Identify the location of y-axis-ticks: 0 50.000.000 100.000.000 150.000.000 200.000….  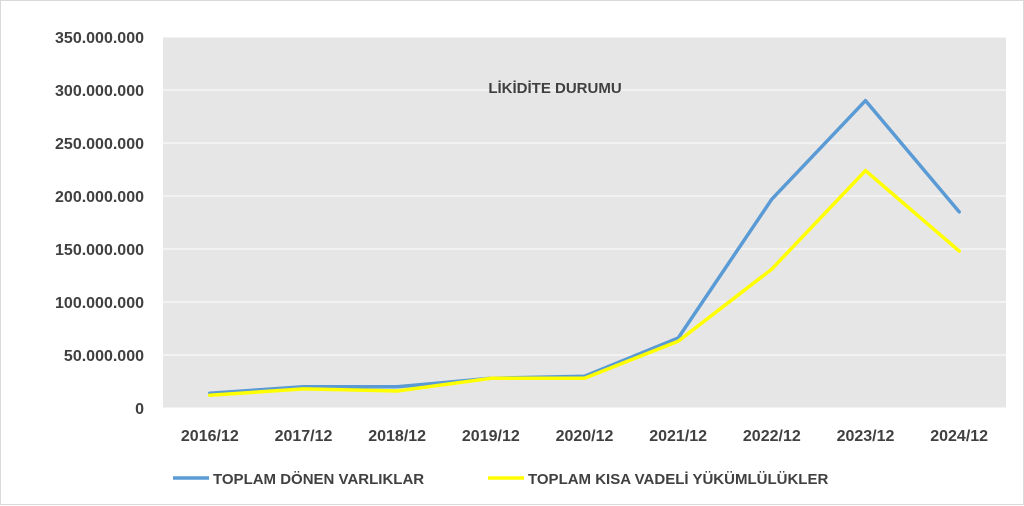
(99, 224).